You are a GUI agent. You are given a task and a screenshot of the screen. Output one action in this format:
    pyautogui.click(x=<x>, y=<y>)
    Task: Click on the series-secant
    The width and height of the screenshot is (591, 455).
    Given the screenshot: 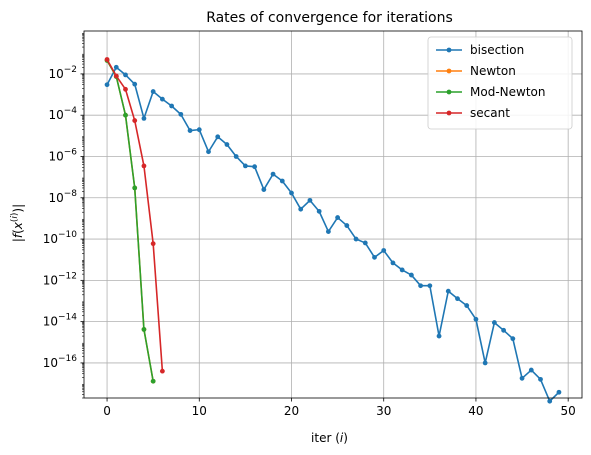 What is the action you would take?
    pyautogui.click(x=134, y=215)
    